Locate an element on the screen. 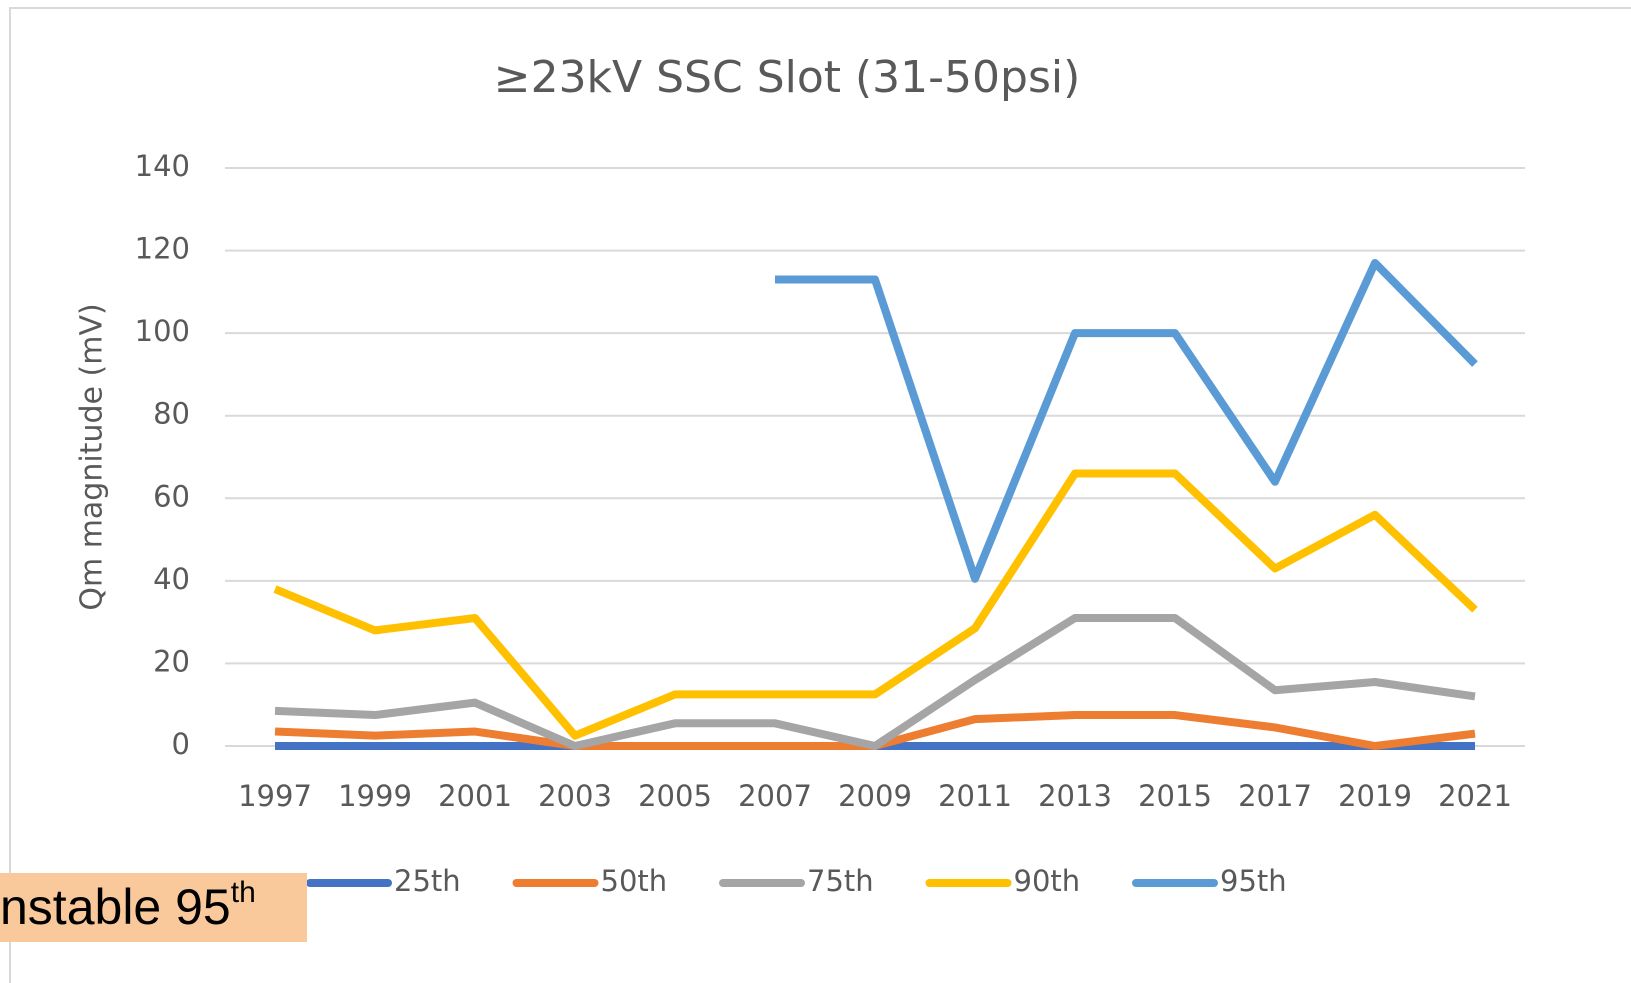  x-tick-label: 2011 is located at coordinates (975, 796).